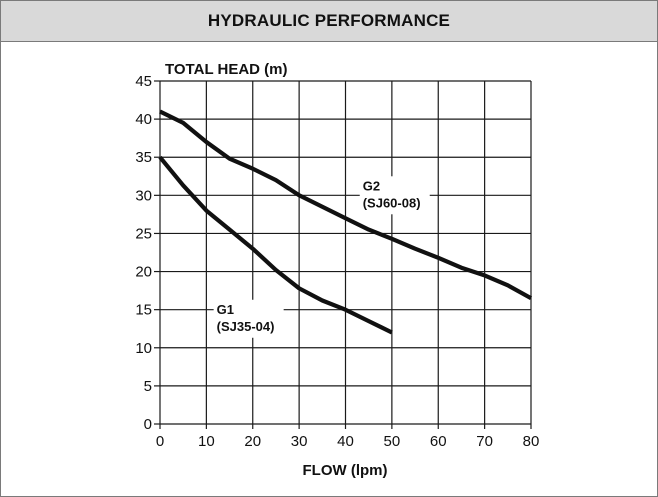 This screenshot has width=658, height=497. Describe the element at coordinates (392, 441) in the screenshot. I see `x-tick-label: 50` at that location.